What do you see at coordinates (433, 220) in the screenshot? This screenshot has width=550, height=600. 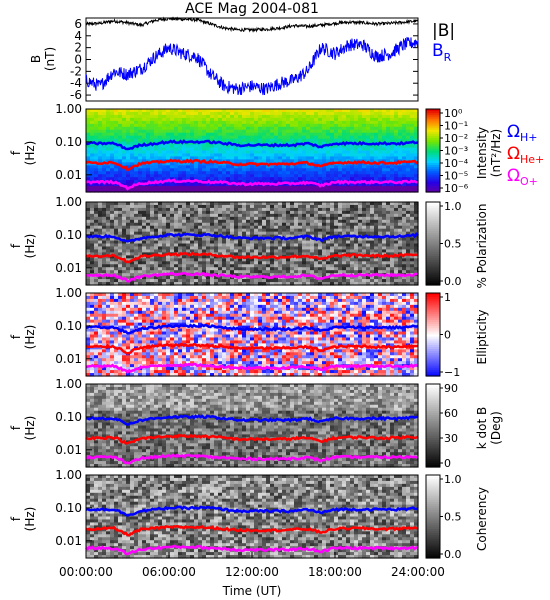 I see `colorbar-swatch` at bounding box center [433, 220].